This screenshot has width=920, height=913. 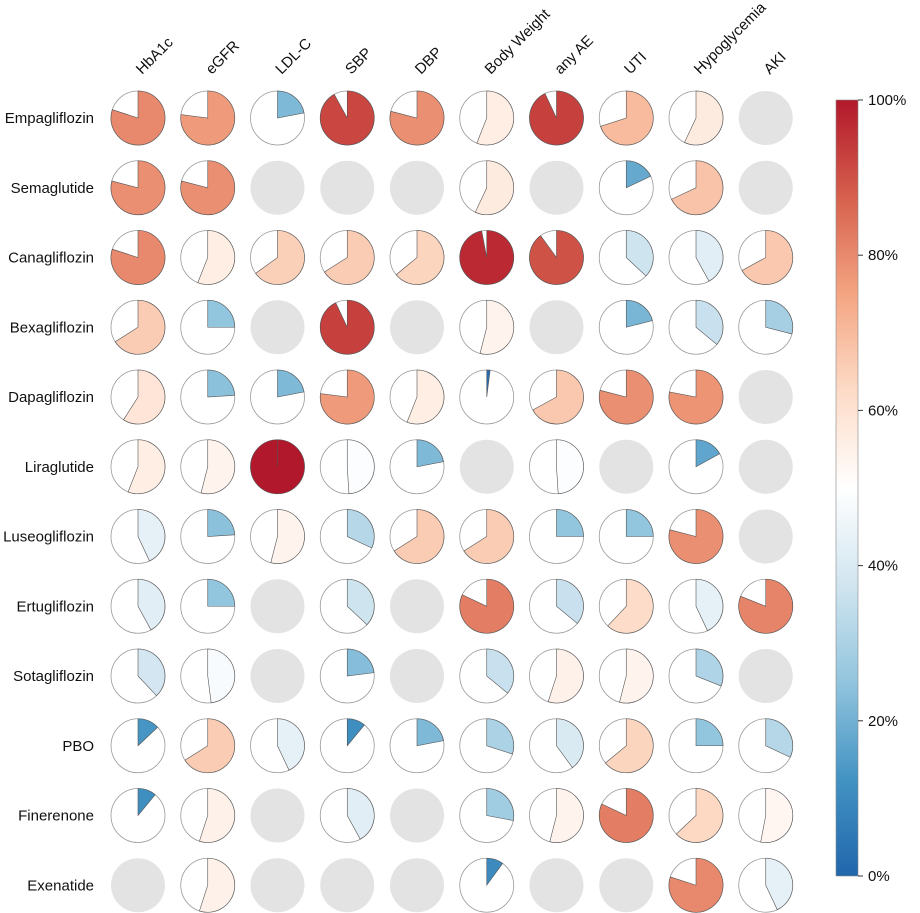 What do you see at coordinates (138, 746) in the screenshot?
I see `pie-cell-pbo-hba1c` at bounding box center [138, 746].